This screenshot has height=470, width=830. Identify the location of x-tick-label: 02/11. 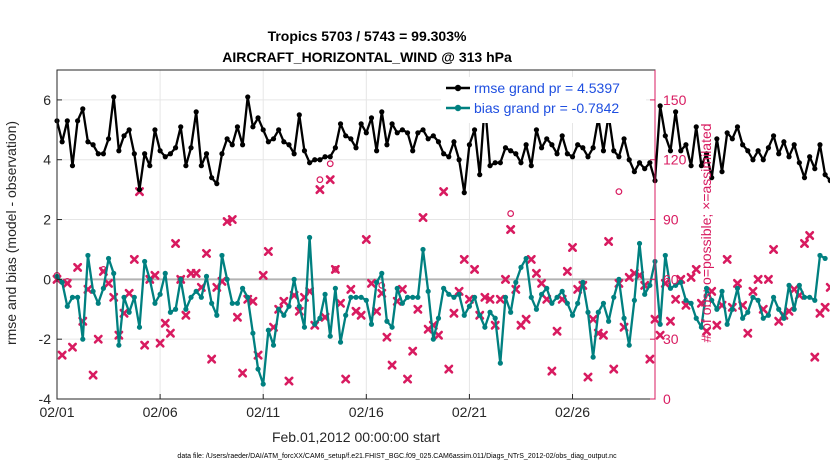
(263, 412).